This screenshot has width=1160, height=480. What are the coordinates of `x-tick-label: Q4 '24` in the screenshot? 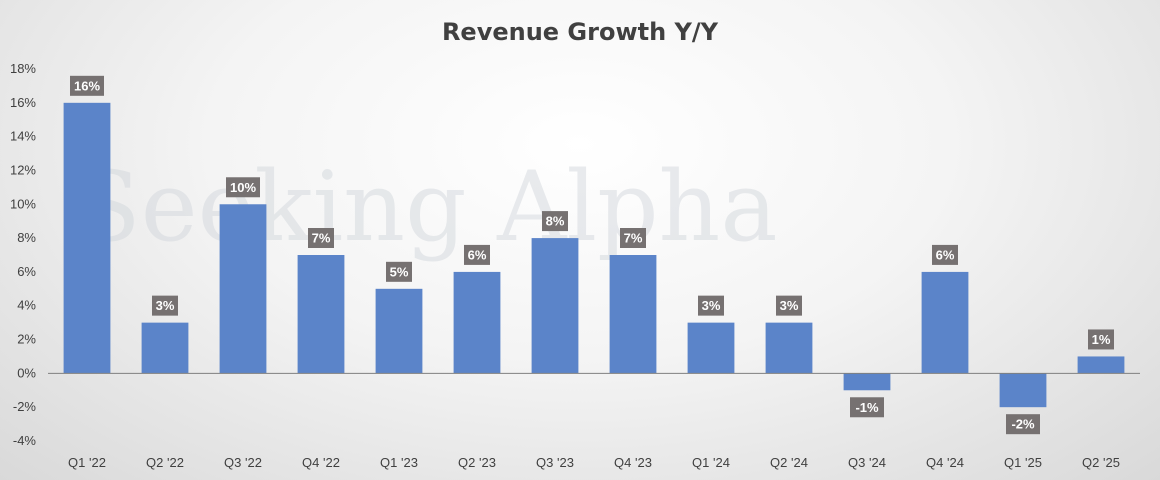 It's located at (945, 462).